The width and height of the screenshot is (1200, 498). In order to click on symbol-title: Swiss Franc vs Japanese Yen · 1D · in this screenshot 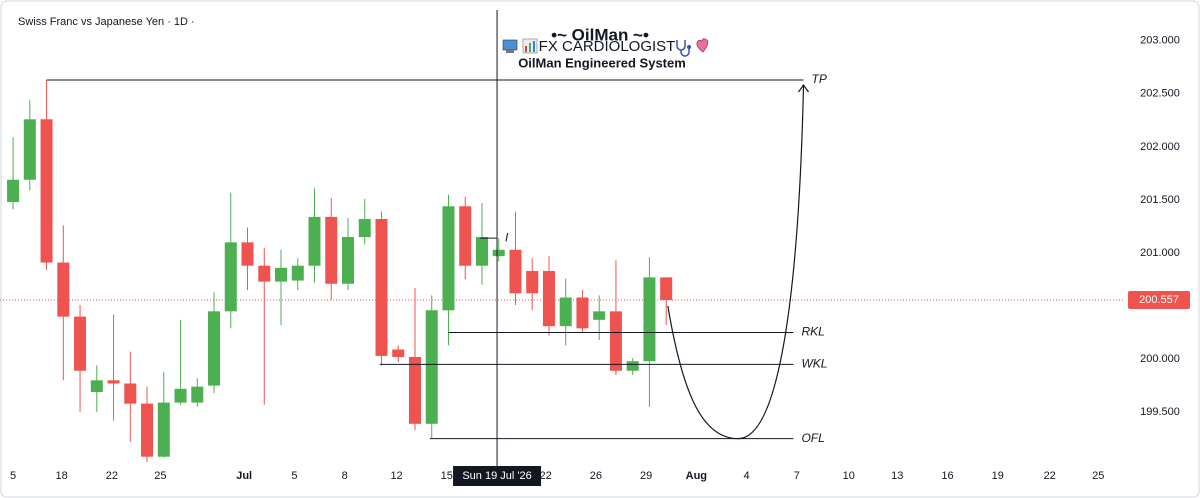, I will do `click(106, 22)`.